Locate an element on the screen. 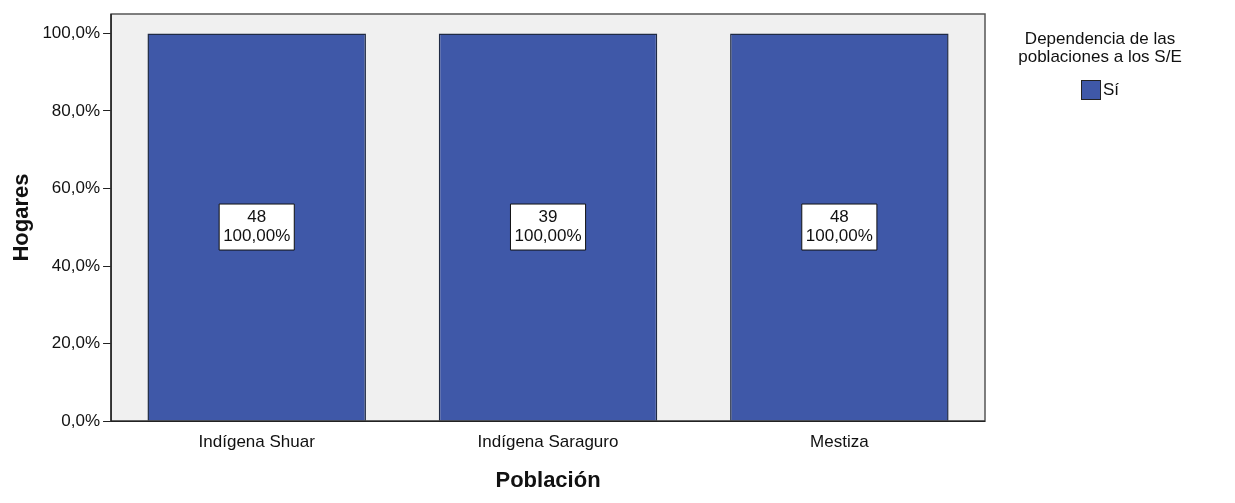  y-axis-title: Hogares is located at coordinates (21, 217).